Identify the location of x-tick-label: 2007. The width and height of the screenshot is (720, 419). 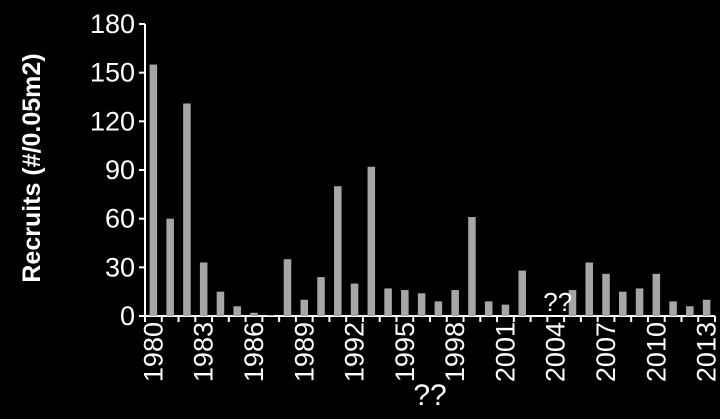
(606, 352).